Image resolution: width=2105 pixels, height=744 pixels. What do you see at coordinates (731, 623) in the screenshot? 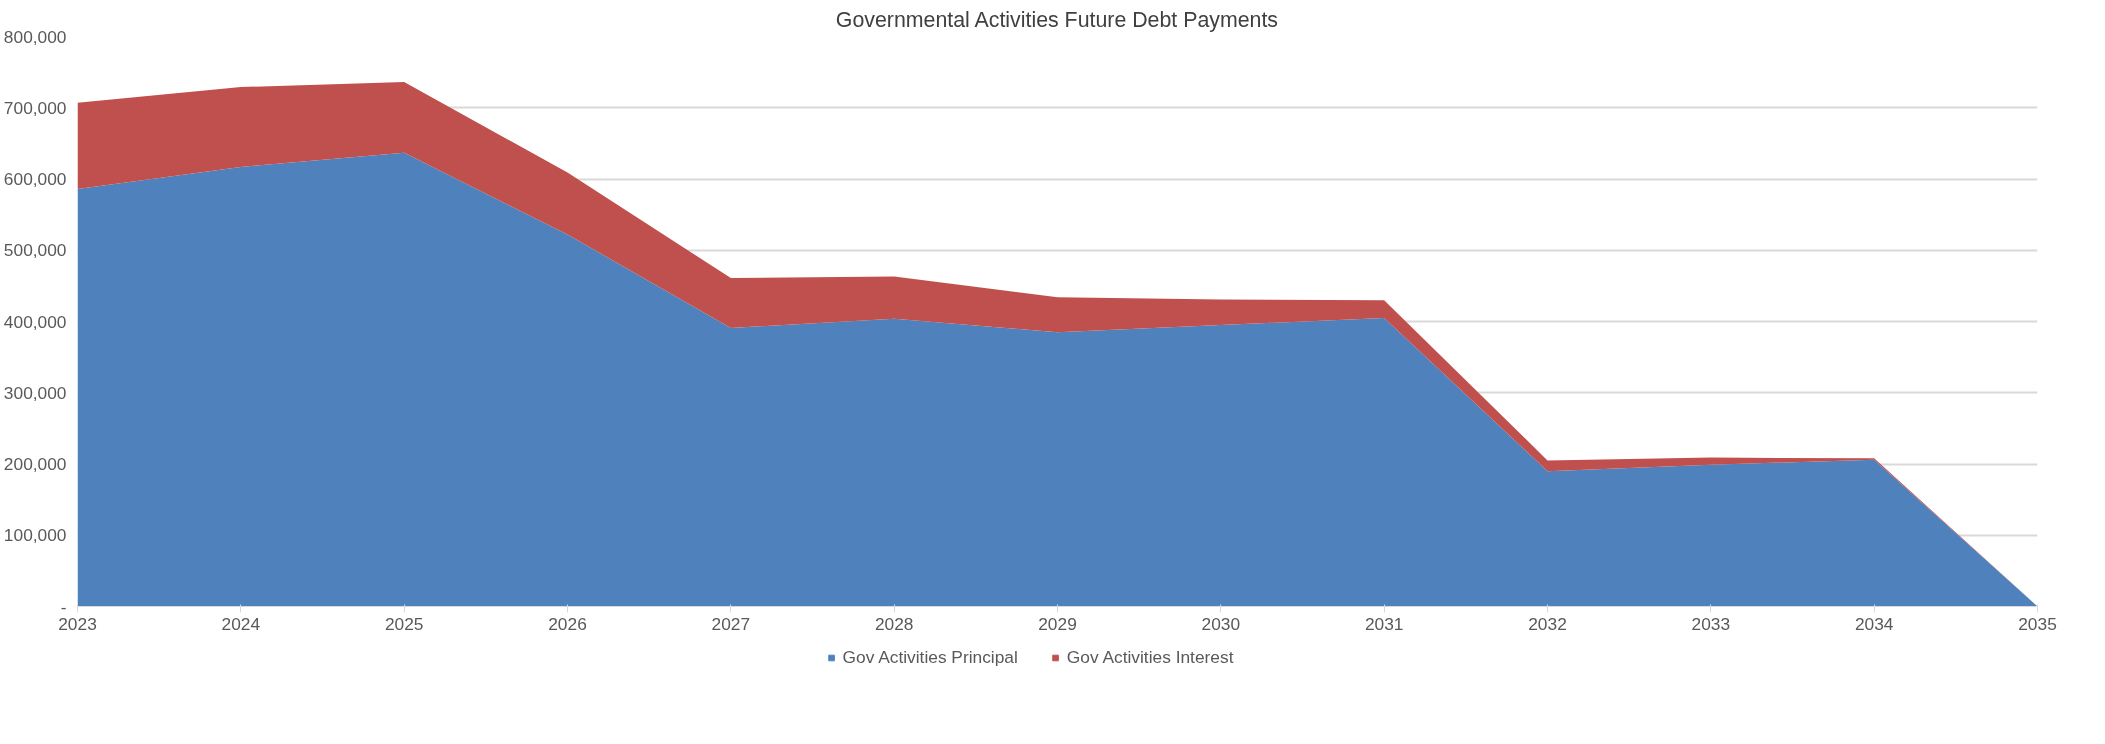
I see `x-tick-label: 2027` at bounding box center [731, 623].